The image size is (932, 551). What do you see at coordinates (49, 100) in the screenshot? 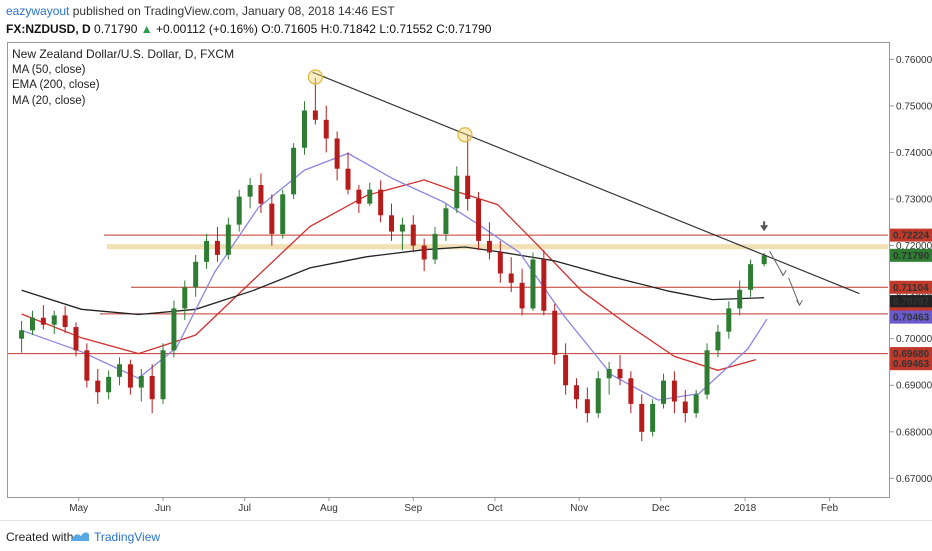
I see `legend-ma20: MA (20, close)` at bounding box center [49, 100].